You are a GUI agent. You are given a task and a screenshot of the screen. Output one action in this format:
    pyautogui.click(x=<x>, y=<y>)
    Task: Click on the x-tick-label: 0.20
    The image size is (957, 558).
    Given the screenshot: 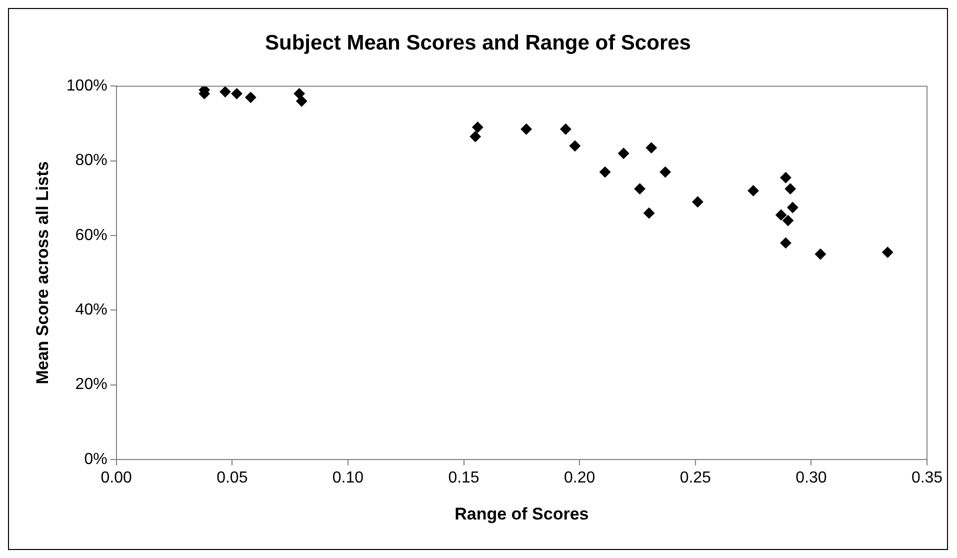 What is the action you would take?
    pyautogui.click(x=580, y=477)
    